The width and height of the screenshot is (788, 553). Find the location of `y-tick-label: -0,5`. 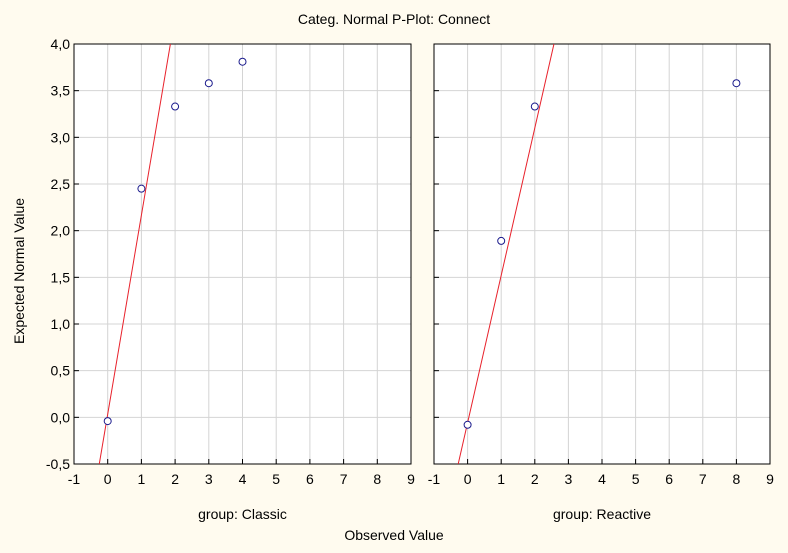

y-tick-label: -0,5 is located at coordinates (58, 464).